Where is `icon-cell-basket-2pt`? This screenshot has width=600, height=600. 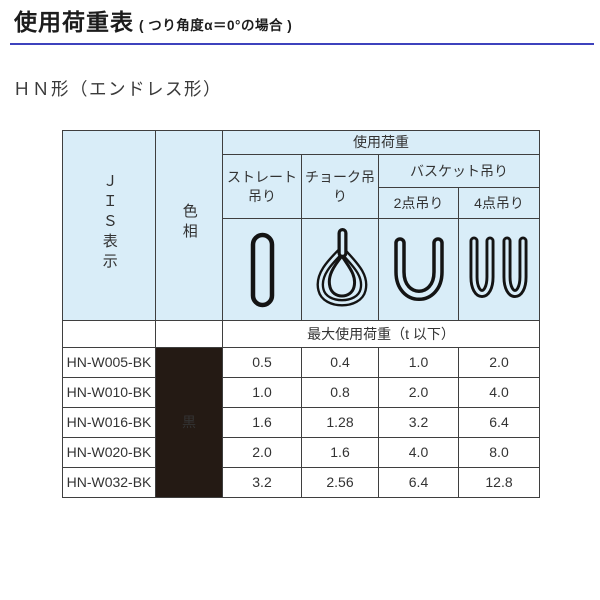 icon-cell-basket-2pt is located at coordinates (418, 269).